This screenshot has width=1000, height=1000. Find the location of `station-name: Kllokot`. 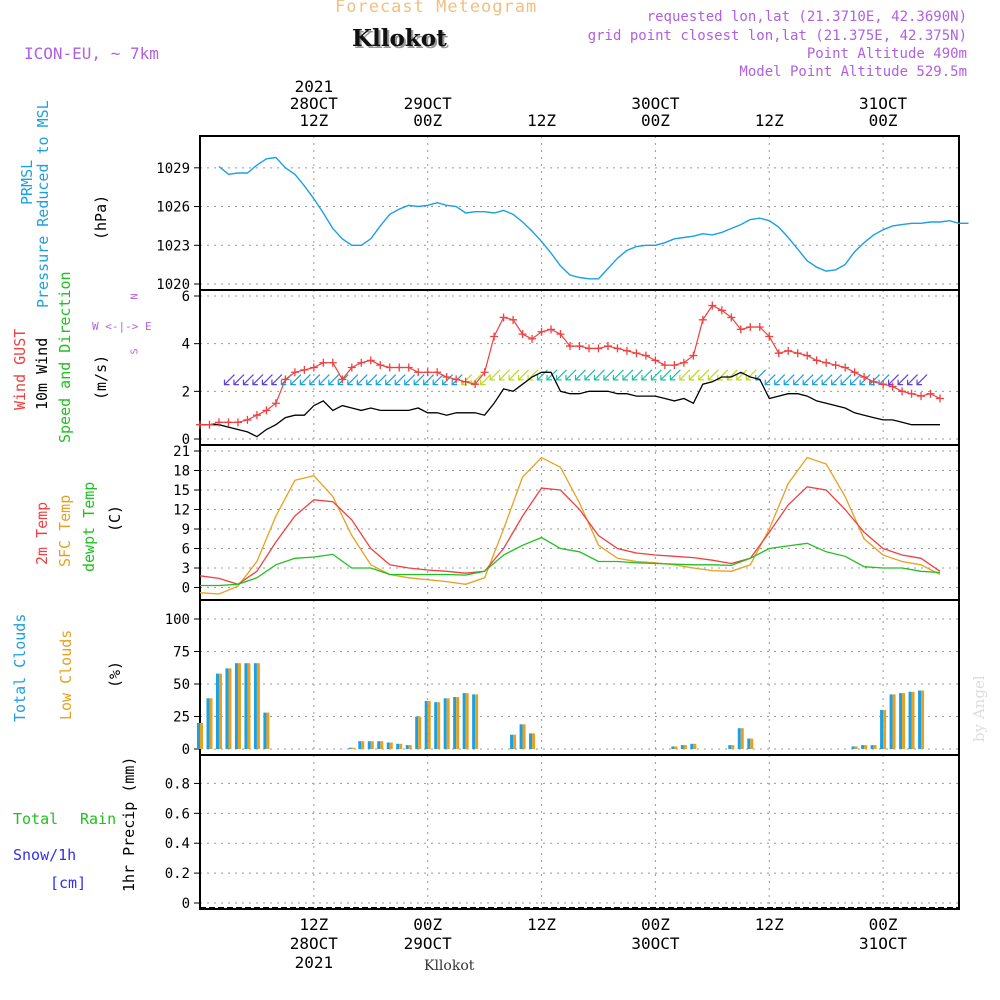

station-name: Kllokot is located at coordinates (399, 38).